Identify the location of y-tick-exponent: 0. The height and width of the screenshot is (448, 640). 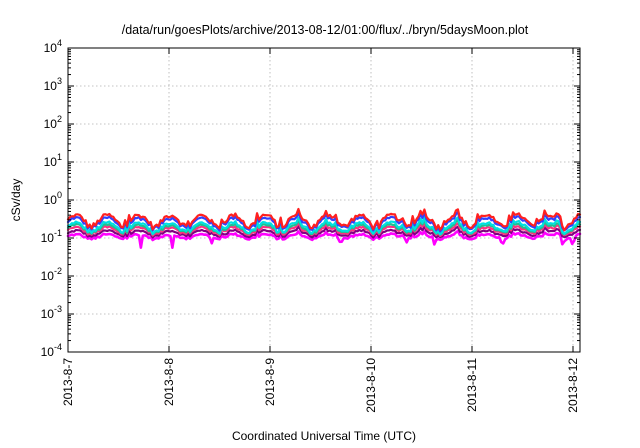
(59, 195).